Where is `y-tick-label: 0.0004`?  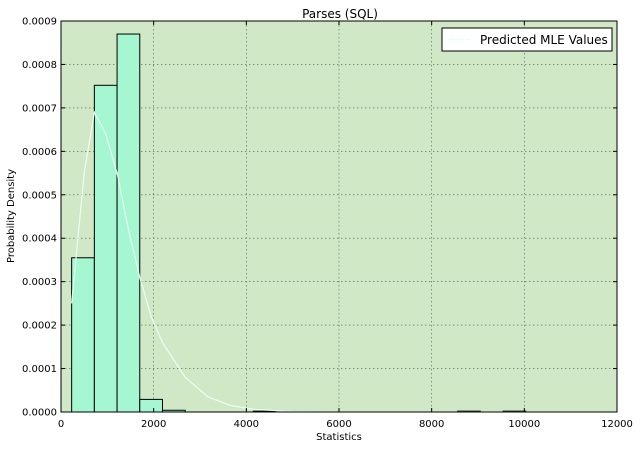 y-tick-label: 0.0004 is located at coordinates (39, 239).